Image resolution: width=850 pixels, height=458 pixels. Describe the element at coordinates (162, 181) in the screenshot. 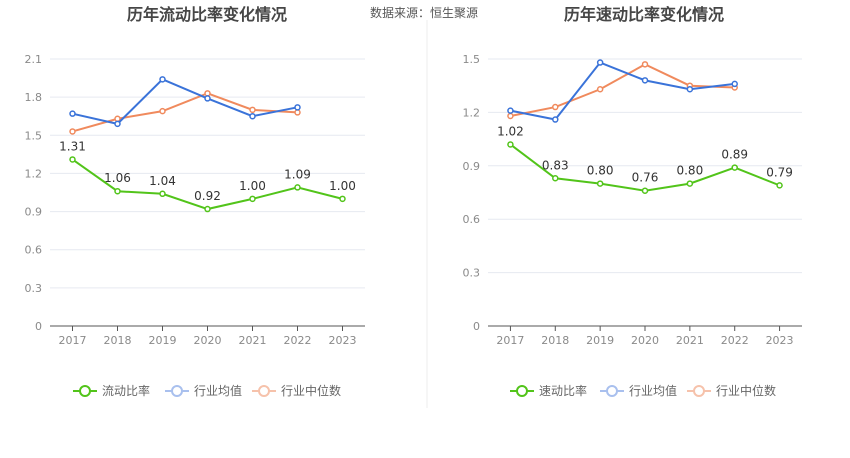

I see `data-label: 1.04` at that location.